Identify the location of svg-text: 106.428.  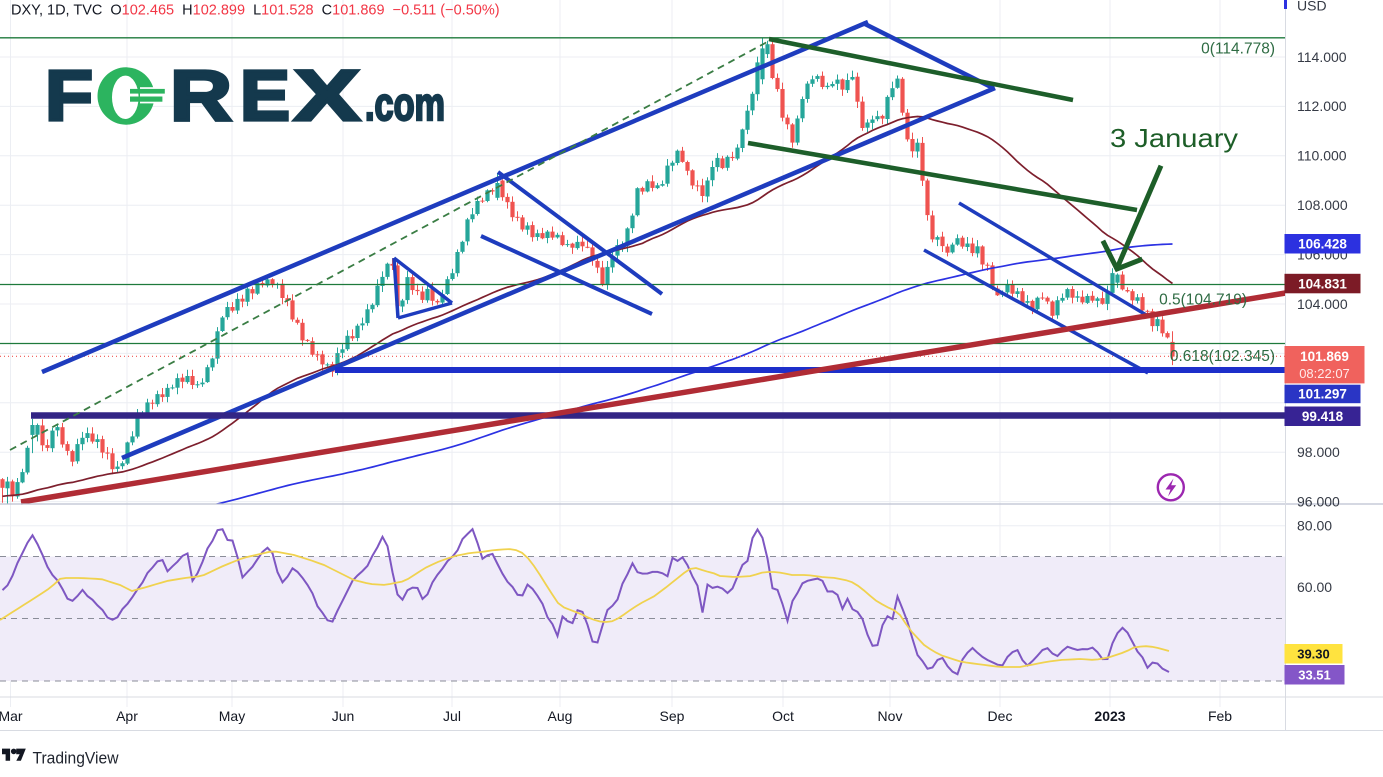
(1322, 244).